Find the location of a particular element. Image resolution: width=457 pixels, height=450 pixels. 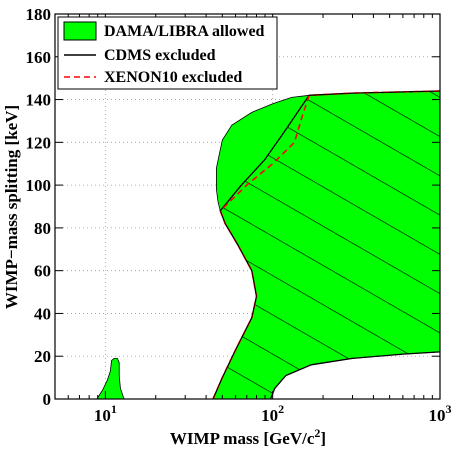

y-tick-labels: 0 20 40 60 80 100 120 140 160 180 is located at coordinates (39, 207).